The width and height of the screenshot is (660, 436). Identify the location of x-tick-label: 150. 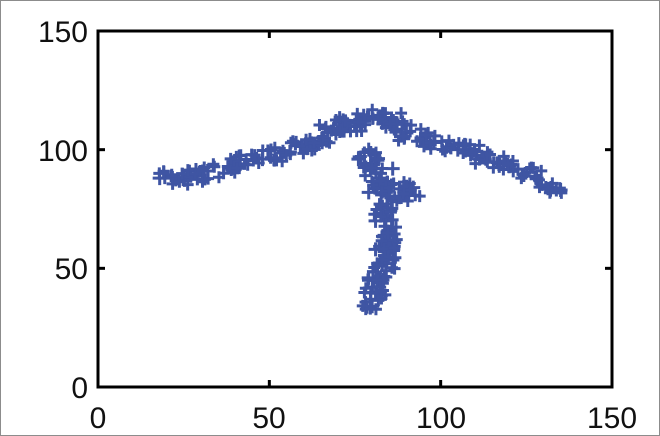
(612, 418).